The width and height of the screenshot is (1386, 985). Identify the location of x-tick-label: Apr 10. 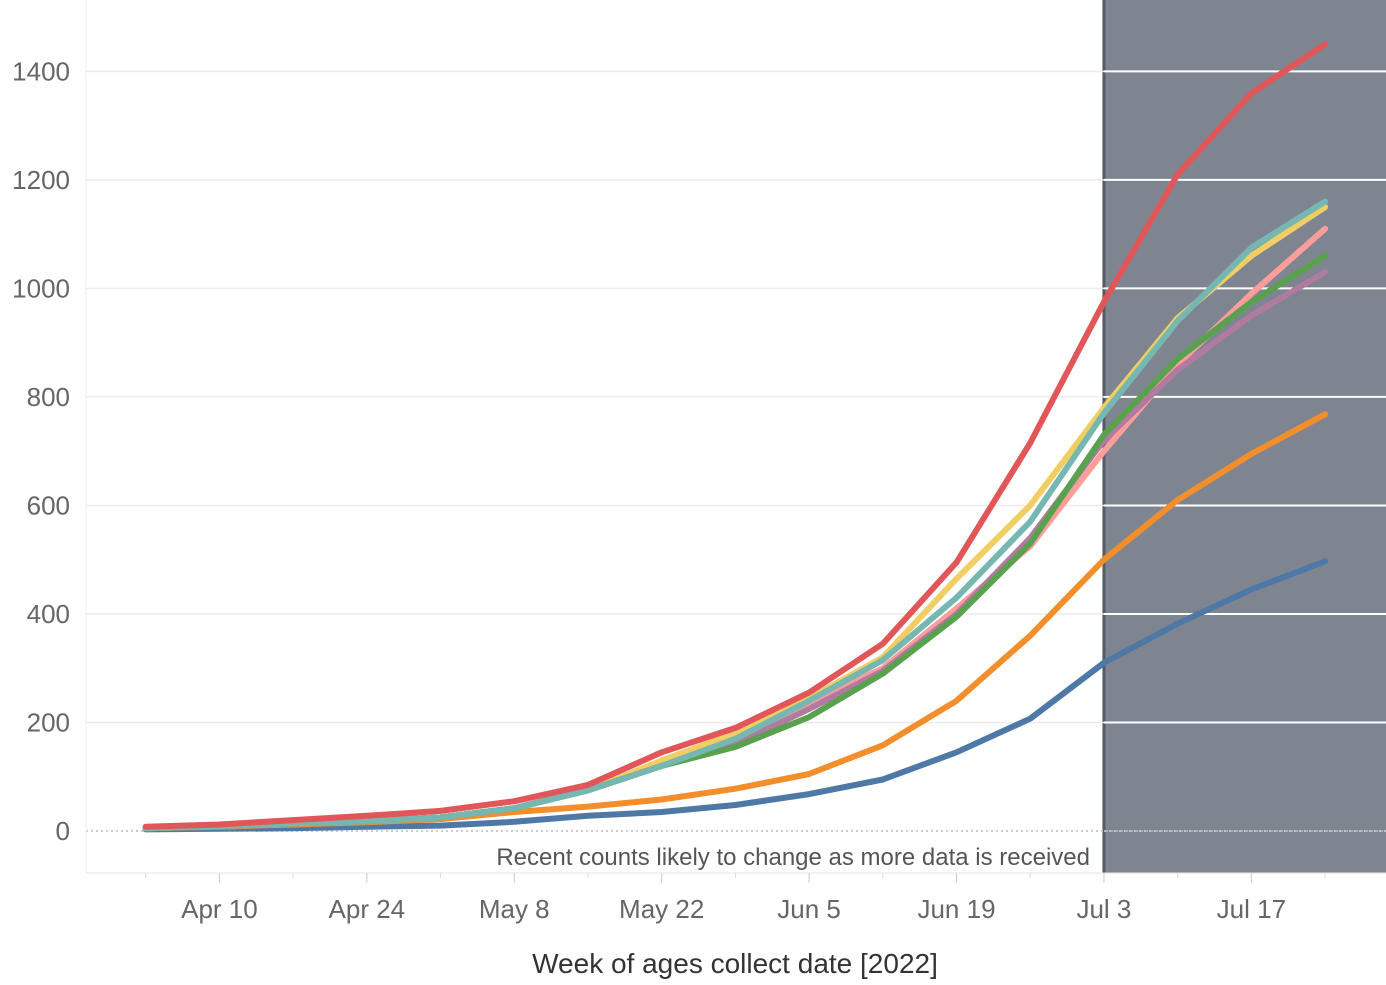
(219, 909).